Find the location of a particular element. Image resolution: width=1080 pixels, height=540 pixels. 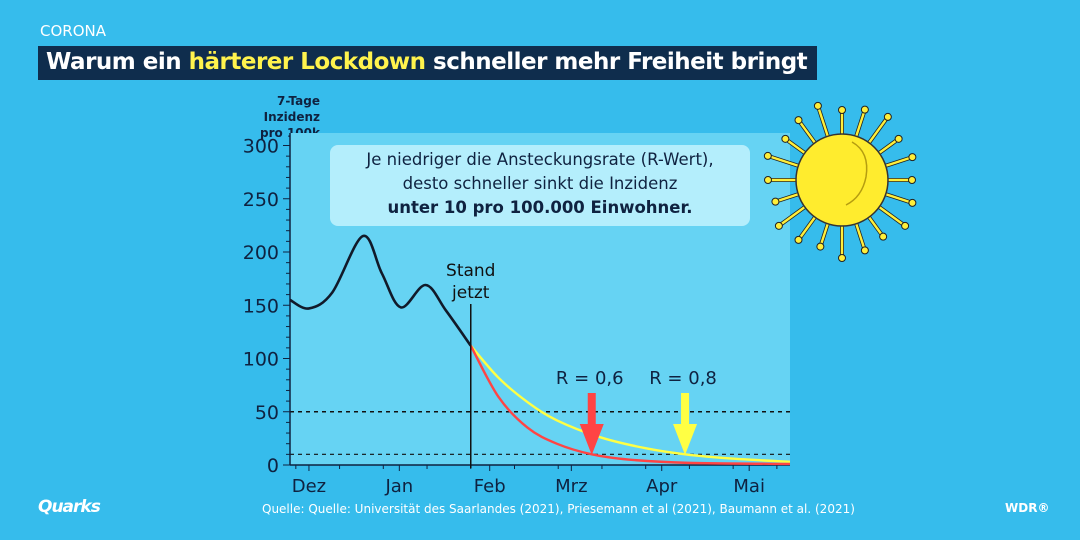

y-tick-label: 0 is located at coordinates (273, 466).